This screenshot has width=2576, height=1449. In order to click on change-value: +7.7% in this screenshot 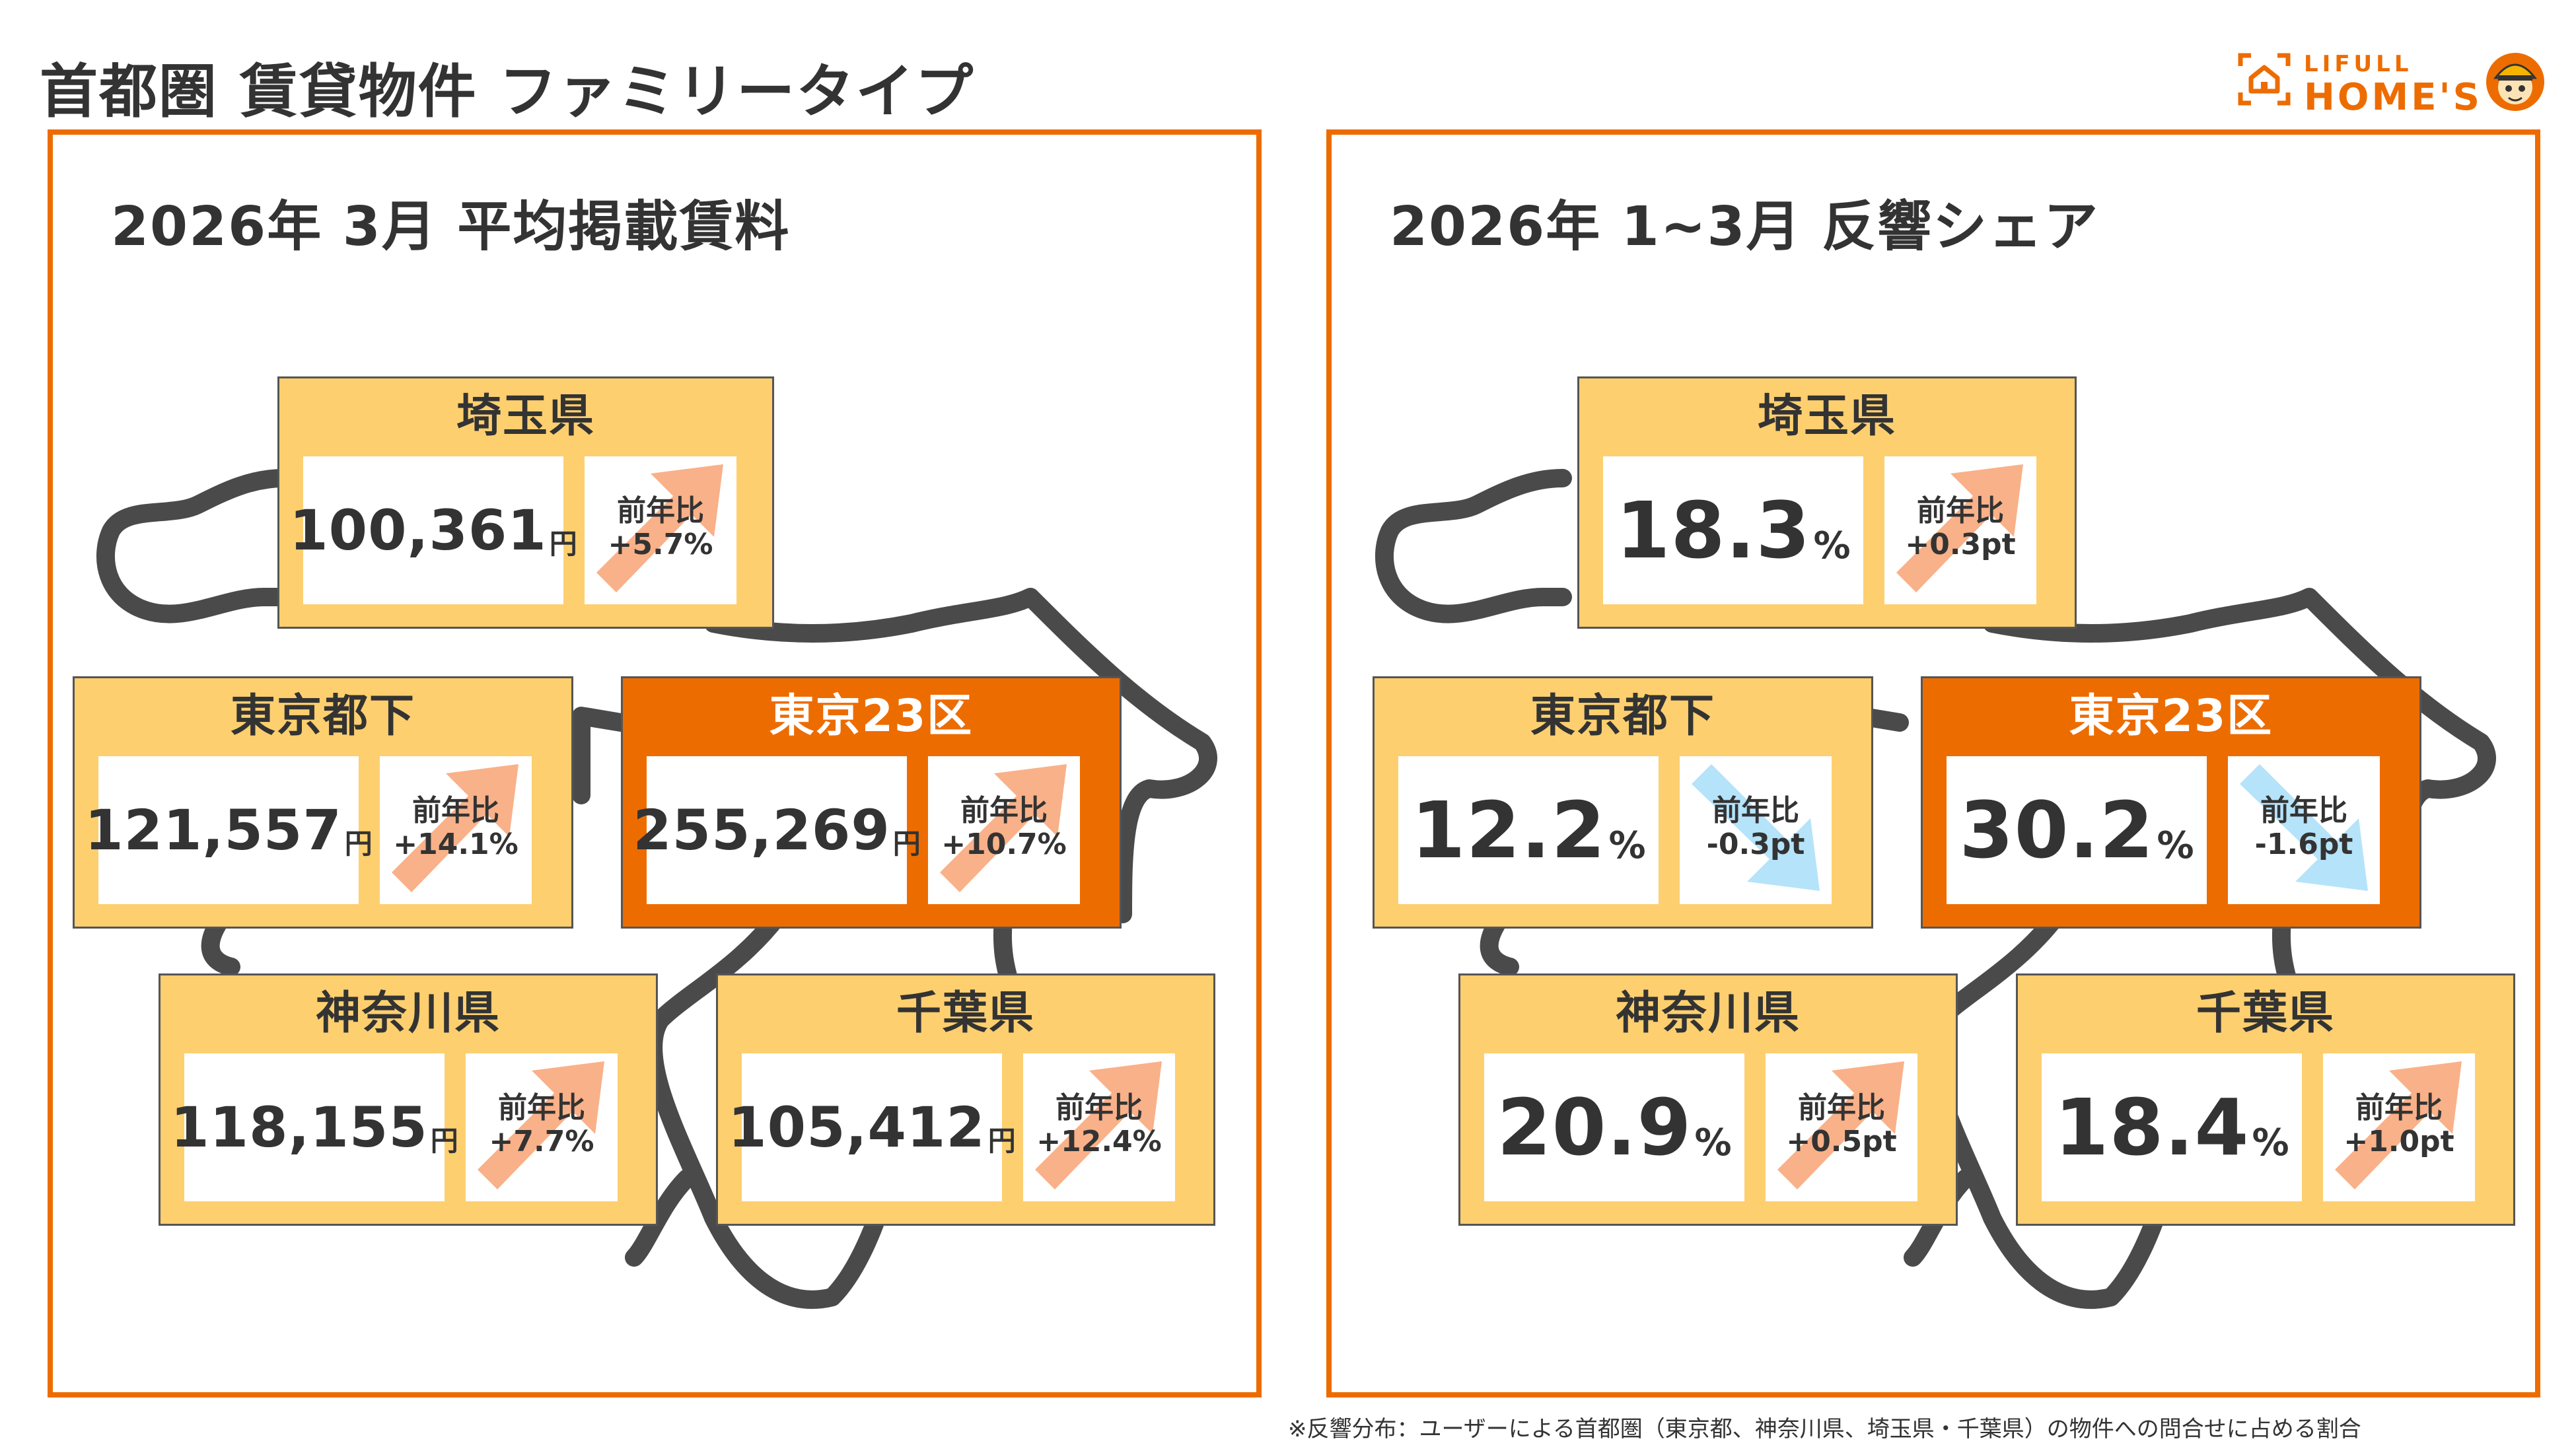, I will do `click(541, 1141)`.